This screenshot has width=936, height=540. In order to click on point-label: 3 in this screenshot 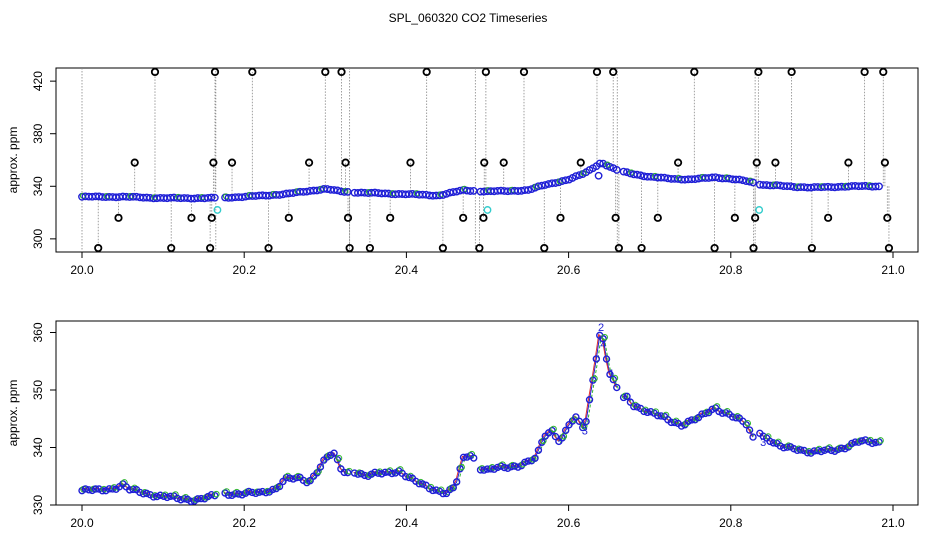, I will do `click(585, 431)`.